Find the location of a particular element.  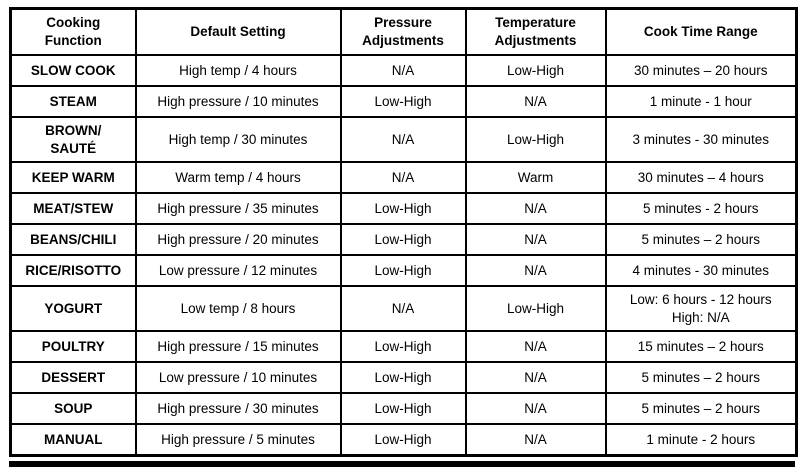

cell-cook-time-range: 30 minutes – 4 hours is located at coordinates (701, 178).